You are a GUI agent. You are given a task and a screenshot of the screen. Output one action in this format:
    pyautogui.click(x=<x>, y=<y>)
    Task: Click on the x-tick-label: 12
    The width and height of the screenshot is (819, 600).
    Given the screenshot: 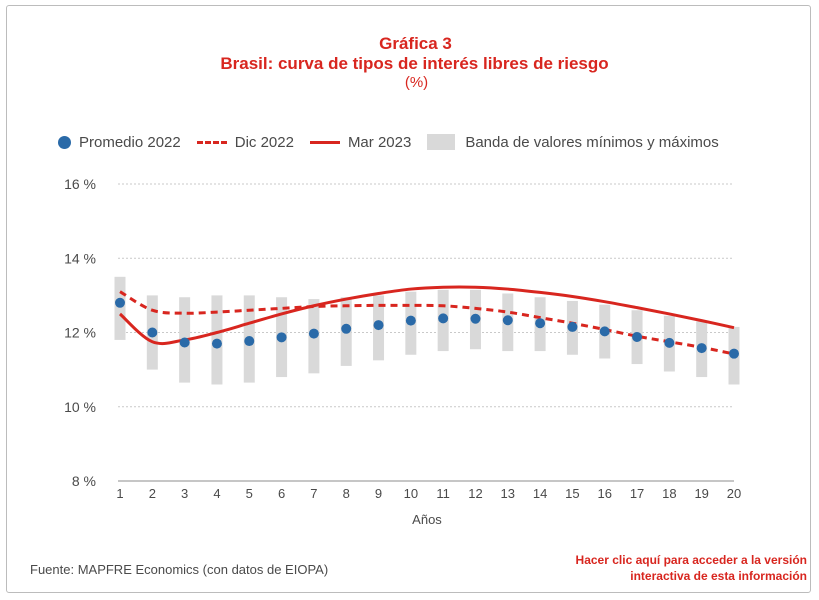 What is the action you would take?
    pyautogui.click(x=475, y=493)
    